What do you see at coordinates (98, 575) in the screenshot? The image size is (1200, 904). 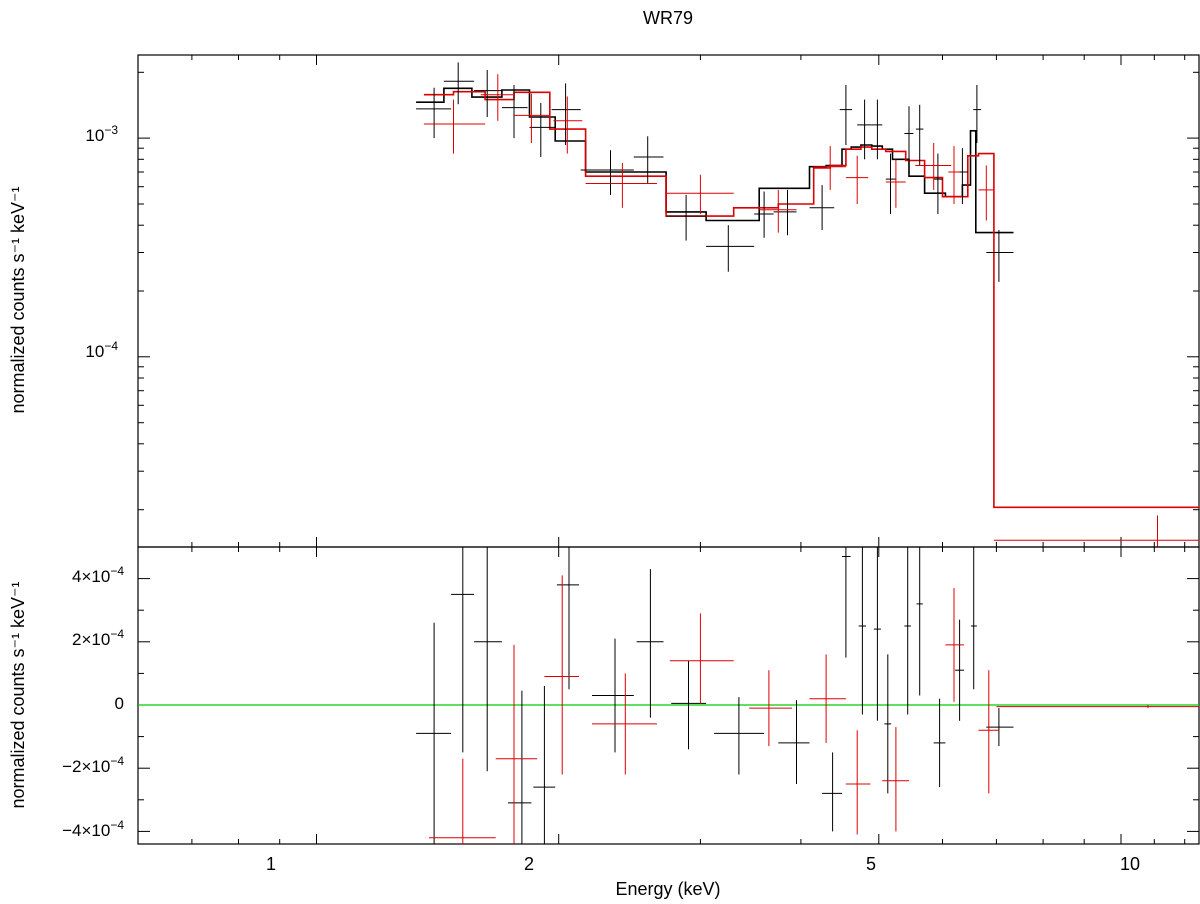 I see `res-y-tick-label-4e-4: 4×10⁻⁴` at bounding box center [98, 575].